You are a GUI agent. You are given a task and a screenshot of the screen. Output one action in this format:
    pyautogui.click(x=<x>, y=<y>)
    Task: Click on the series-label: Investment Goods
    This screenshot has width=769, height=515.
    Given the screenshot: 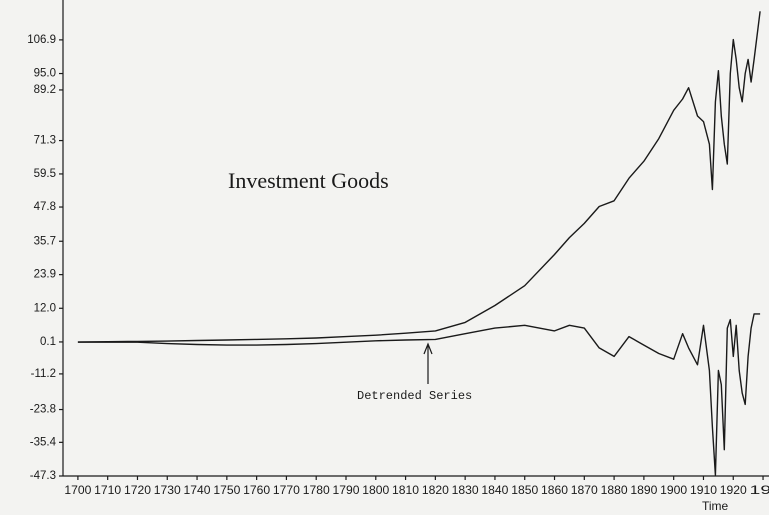 What is the action you would take?
    pyautogui.click(x=308, y=180)
    